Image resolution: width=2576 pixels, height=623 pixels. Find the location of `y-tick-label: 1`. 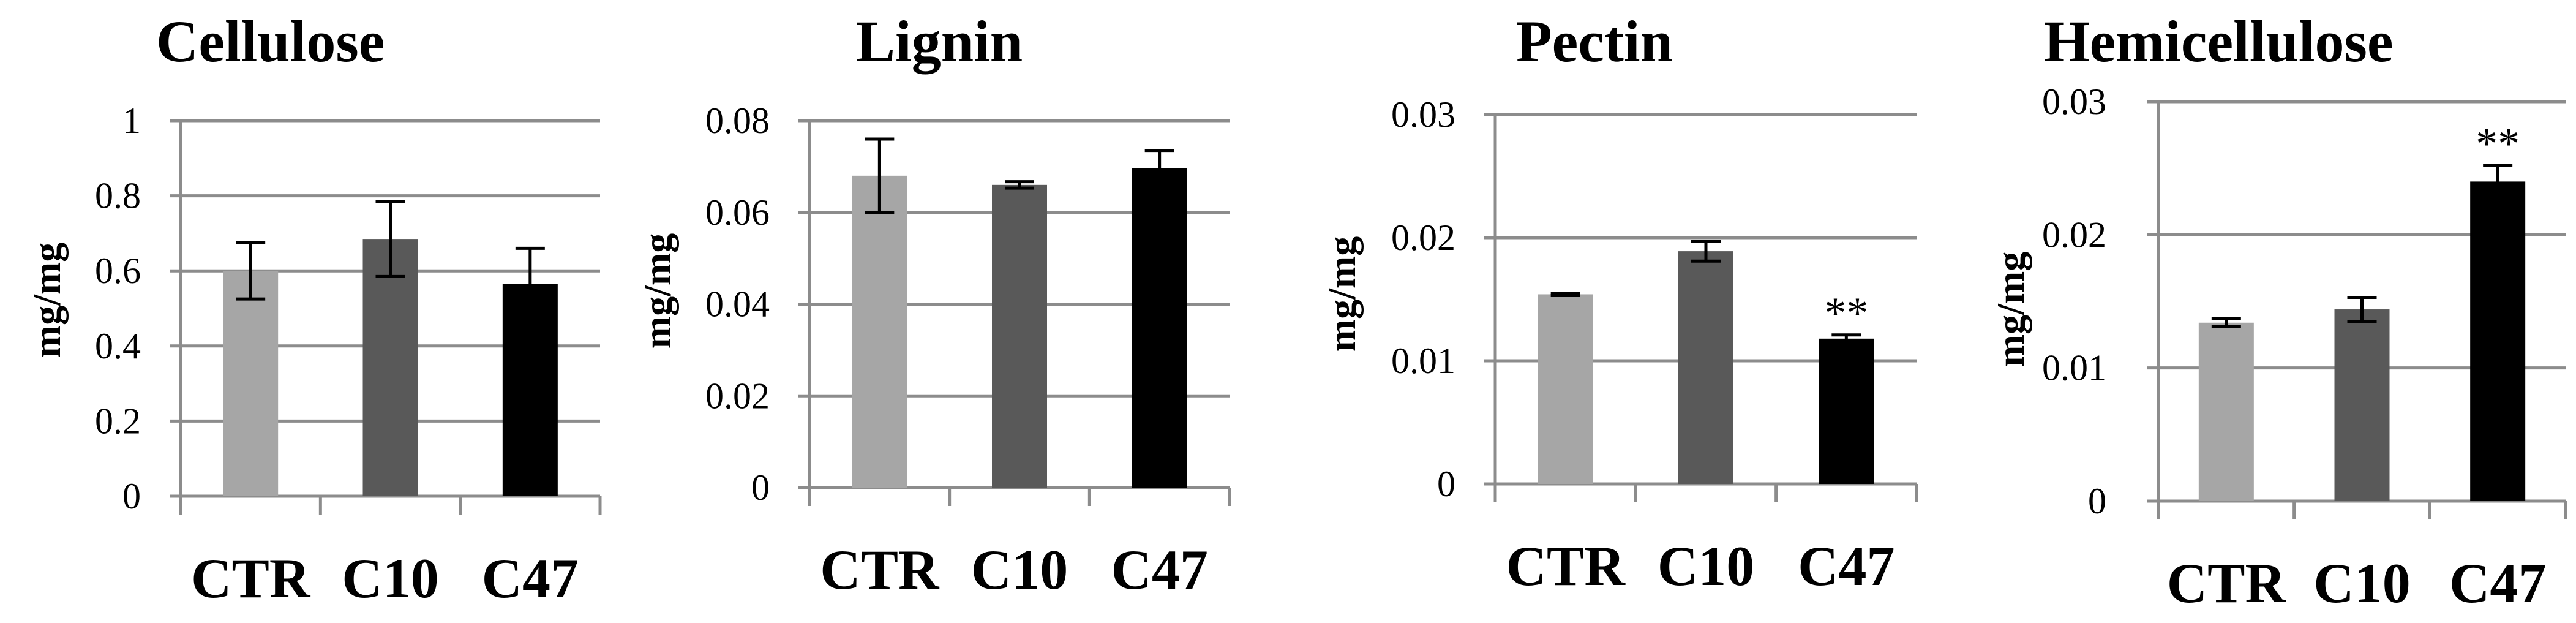

y-tick-label: 1 is located at coordinates (131, 120).